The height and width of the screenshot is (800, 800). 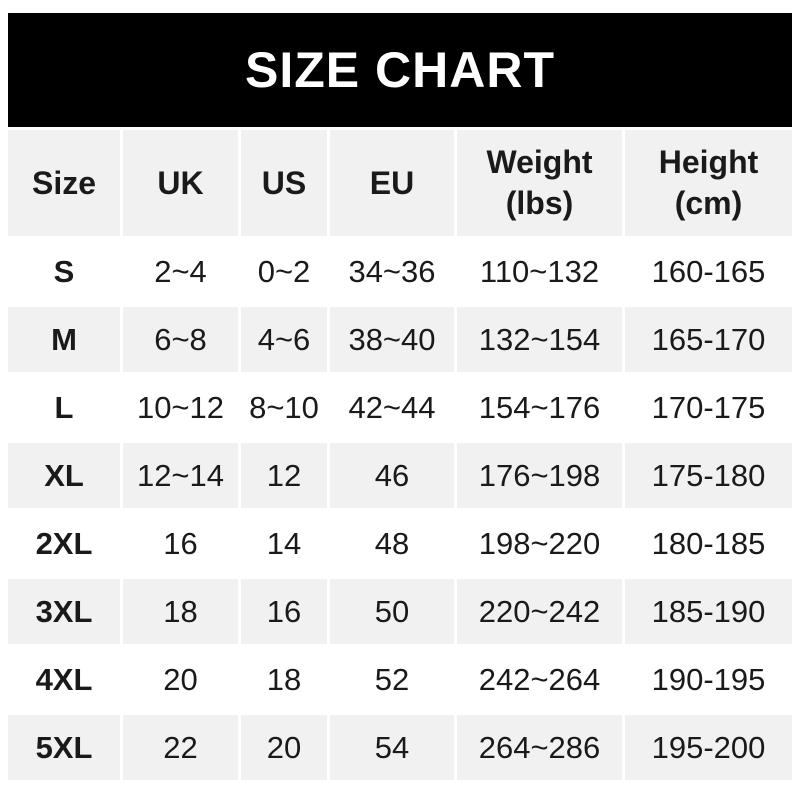 I want to click on table-row-l: L 10~12 8~10 42~44 154~176 170-175, so click(x=400, y=407).